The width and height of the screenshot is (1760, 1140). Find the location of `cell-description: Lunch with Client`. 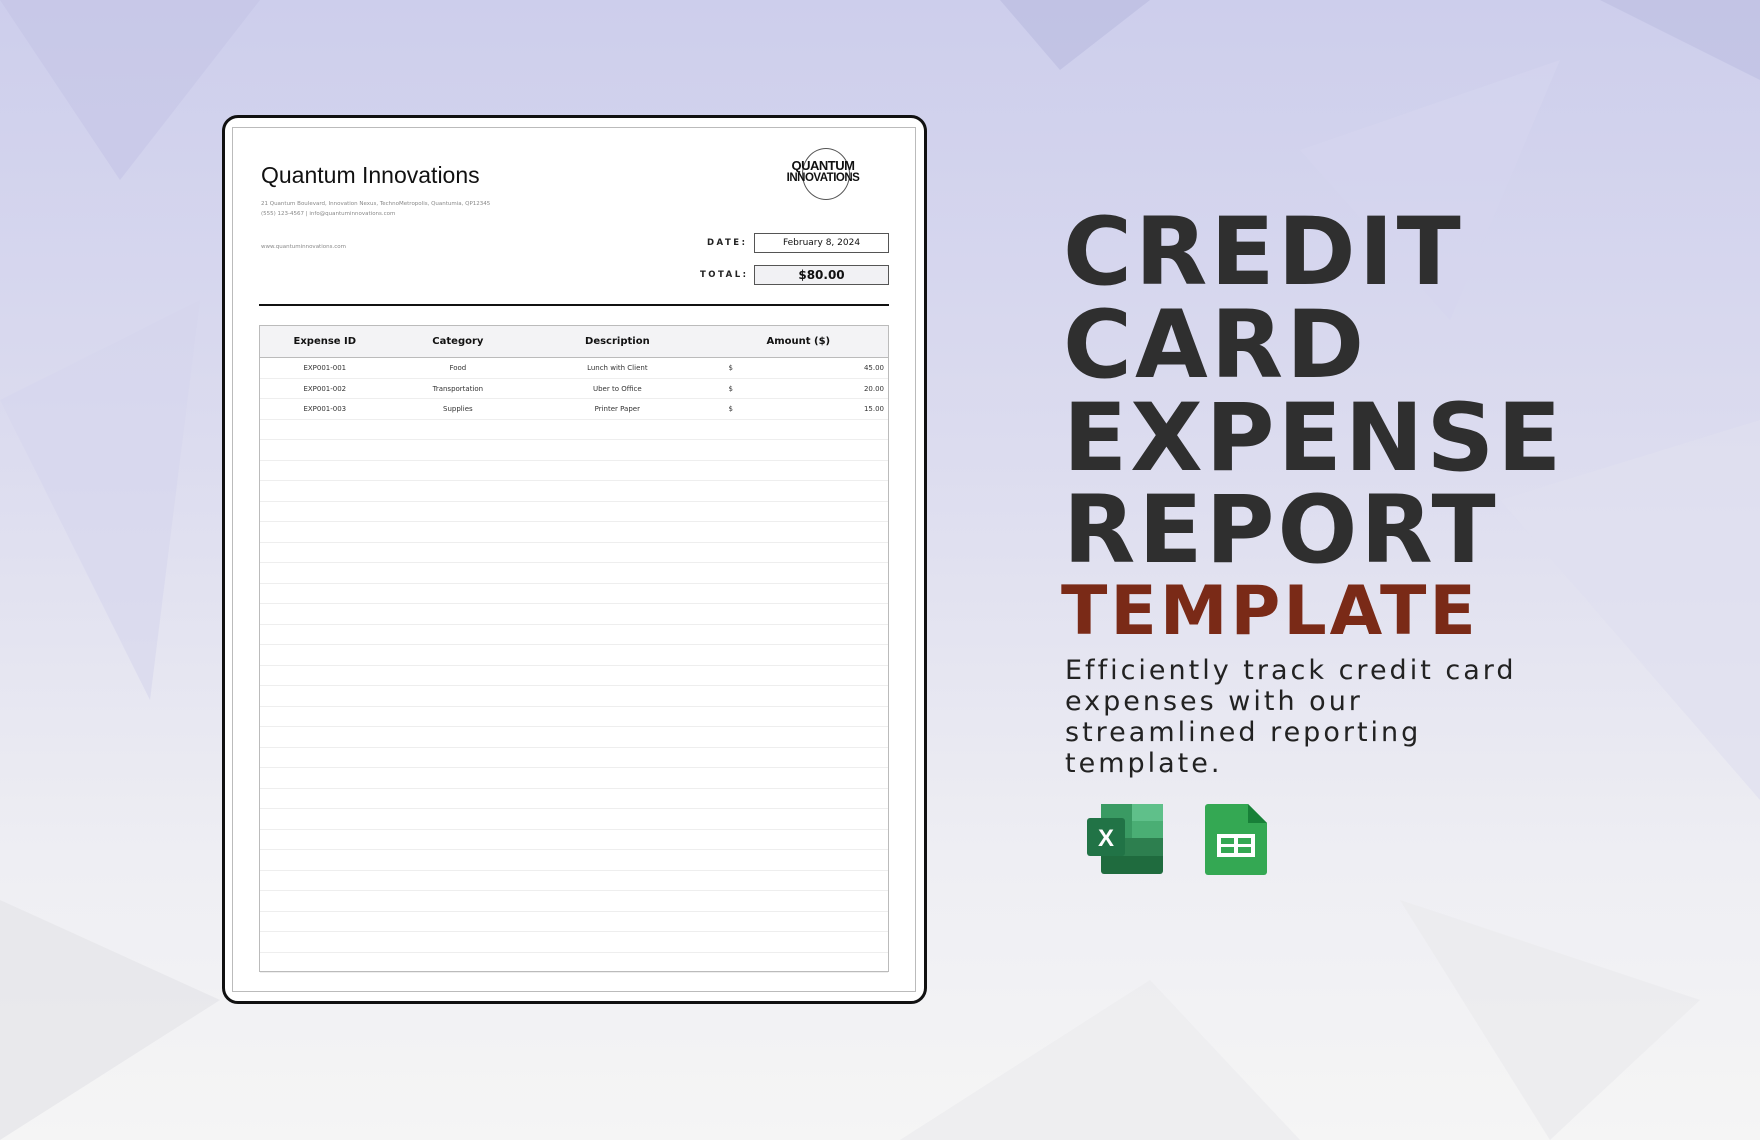

cell-description: Lunch with Client is located at coordinates (617, 368).